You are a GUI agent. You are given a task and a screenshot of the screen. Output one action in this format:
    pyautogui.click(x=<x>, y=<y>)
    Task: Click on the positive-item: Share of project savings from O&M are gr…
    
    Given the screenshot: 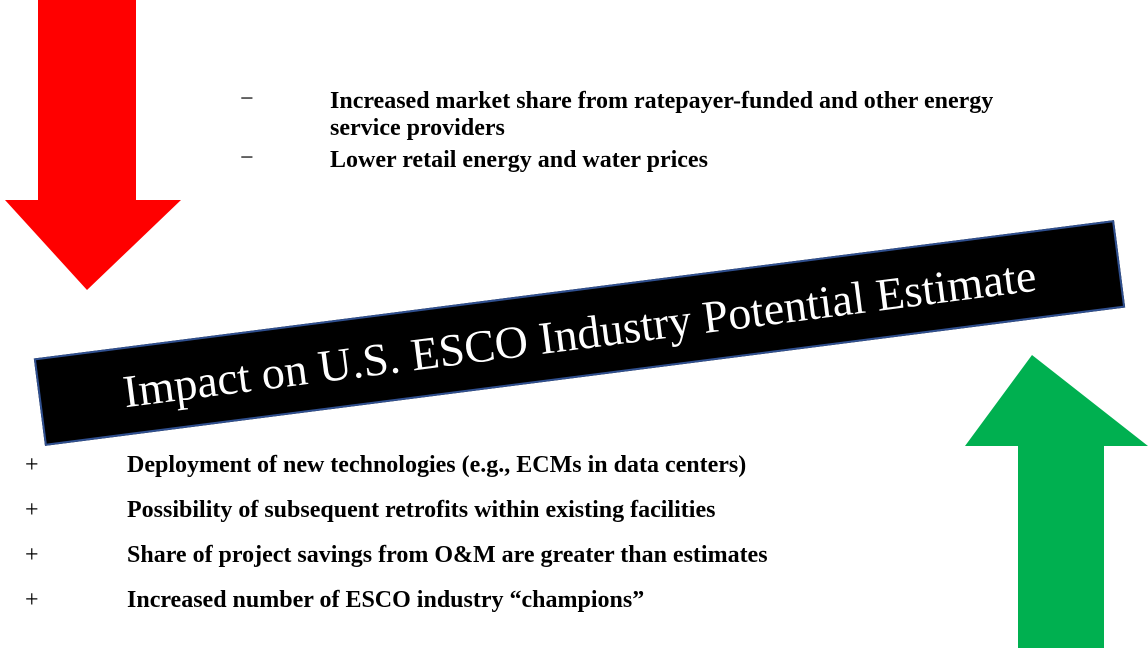 What is the action you would take?
    pyautogui.click(x=447, y=555)
    